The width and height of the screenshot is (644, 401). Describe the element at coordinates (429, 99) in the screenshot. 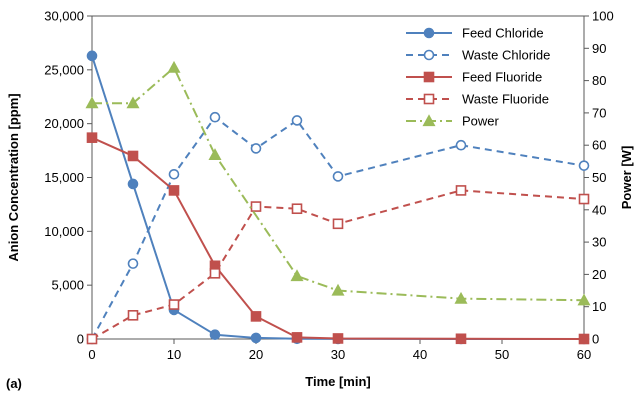

I see `legend-marker-waste-fluoride` at that location.